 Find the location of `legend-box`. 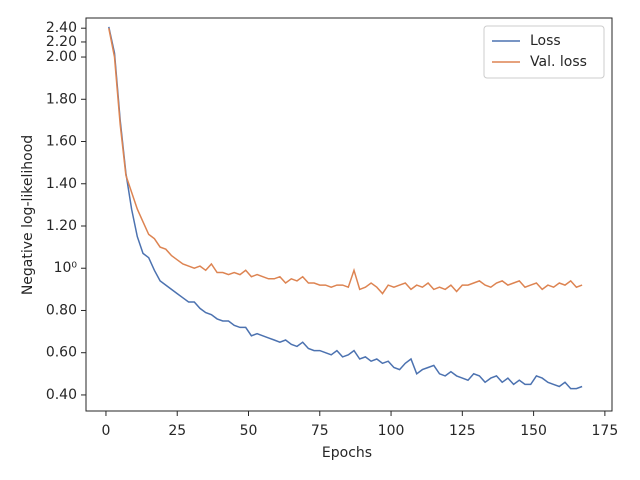

legend-box is located at coordinates (544, 52).